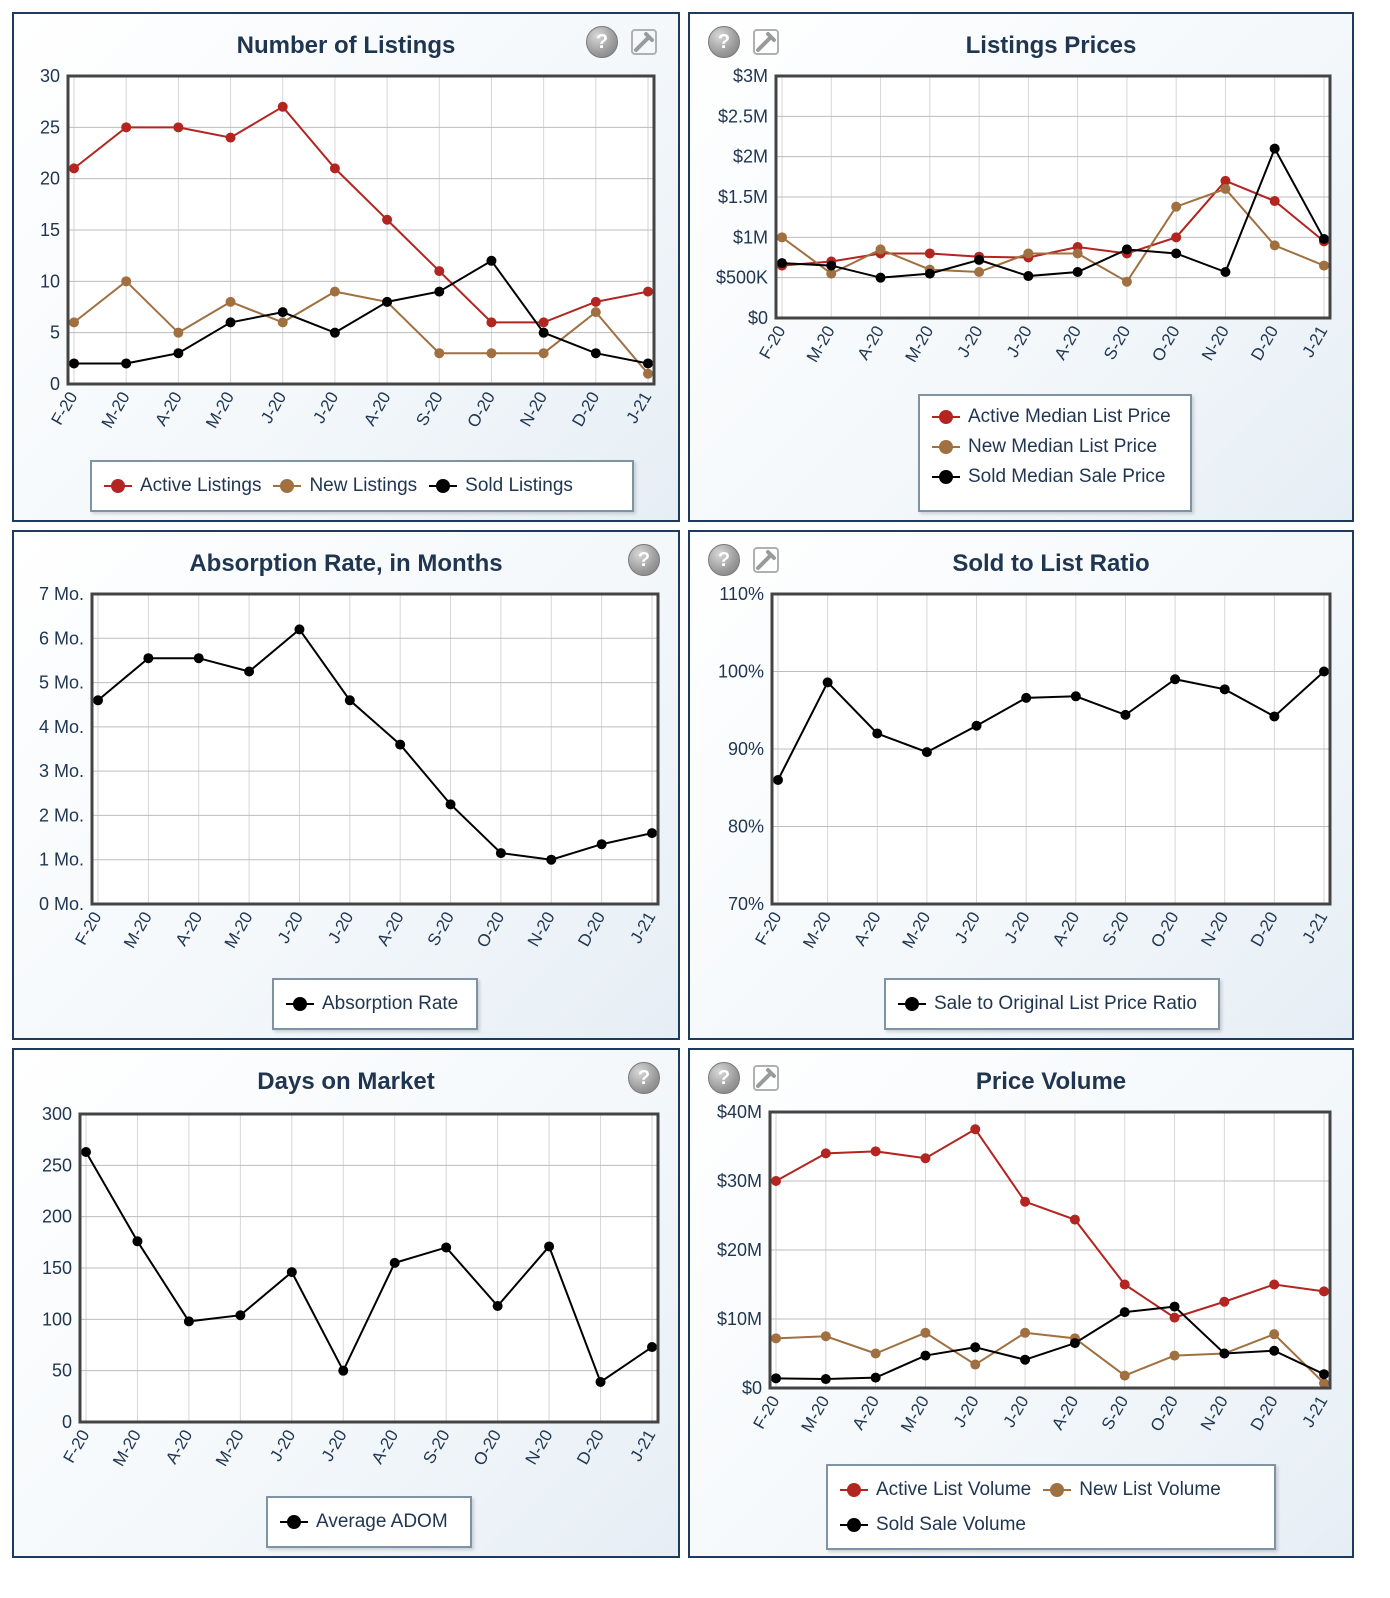 The height and width of the screenshot is (1598, 1390). What do you see at coordinates (1049, 477) in the screenshot?
I see `legend-item: Sold Median Sale Price` at bounding box center [1049, 477].